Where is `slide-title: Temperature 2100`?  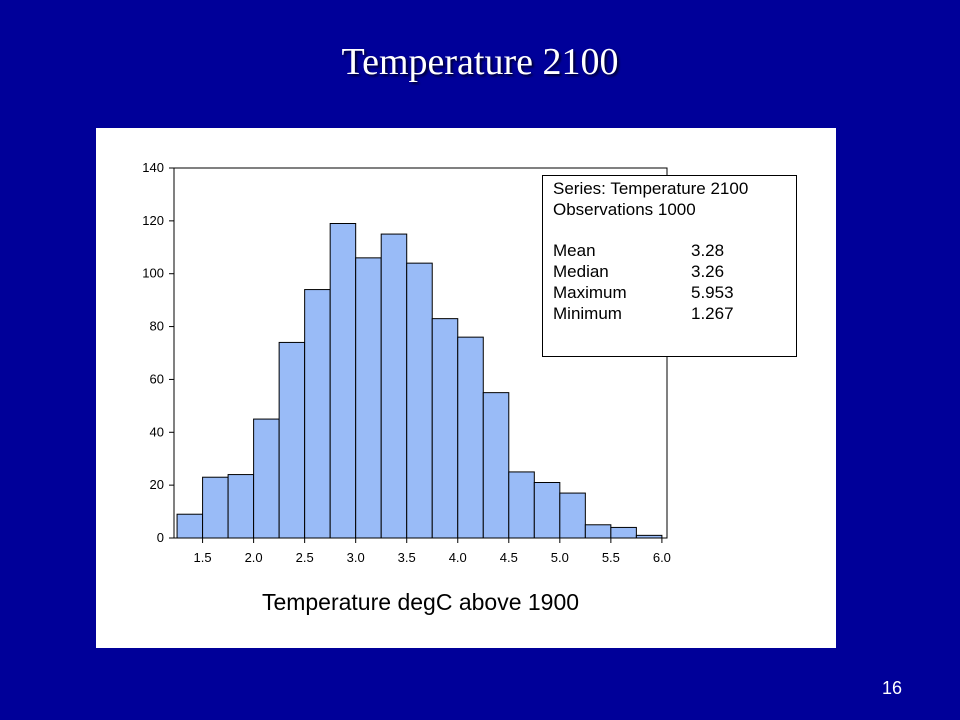
slide-title: Temperature 2100 is located at coordinates (480, 62).